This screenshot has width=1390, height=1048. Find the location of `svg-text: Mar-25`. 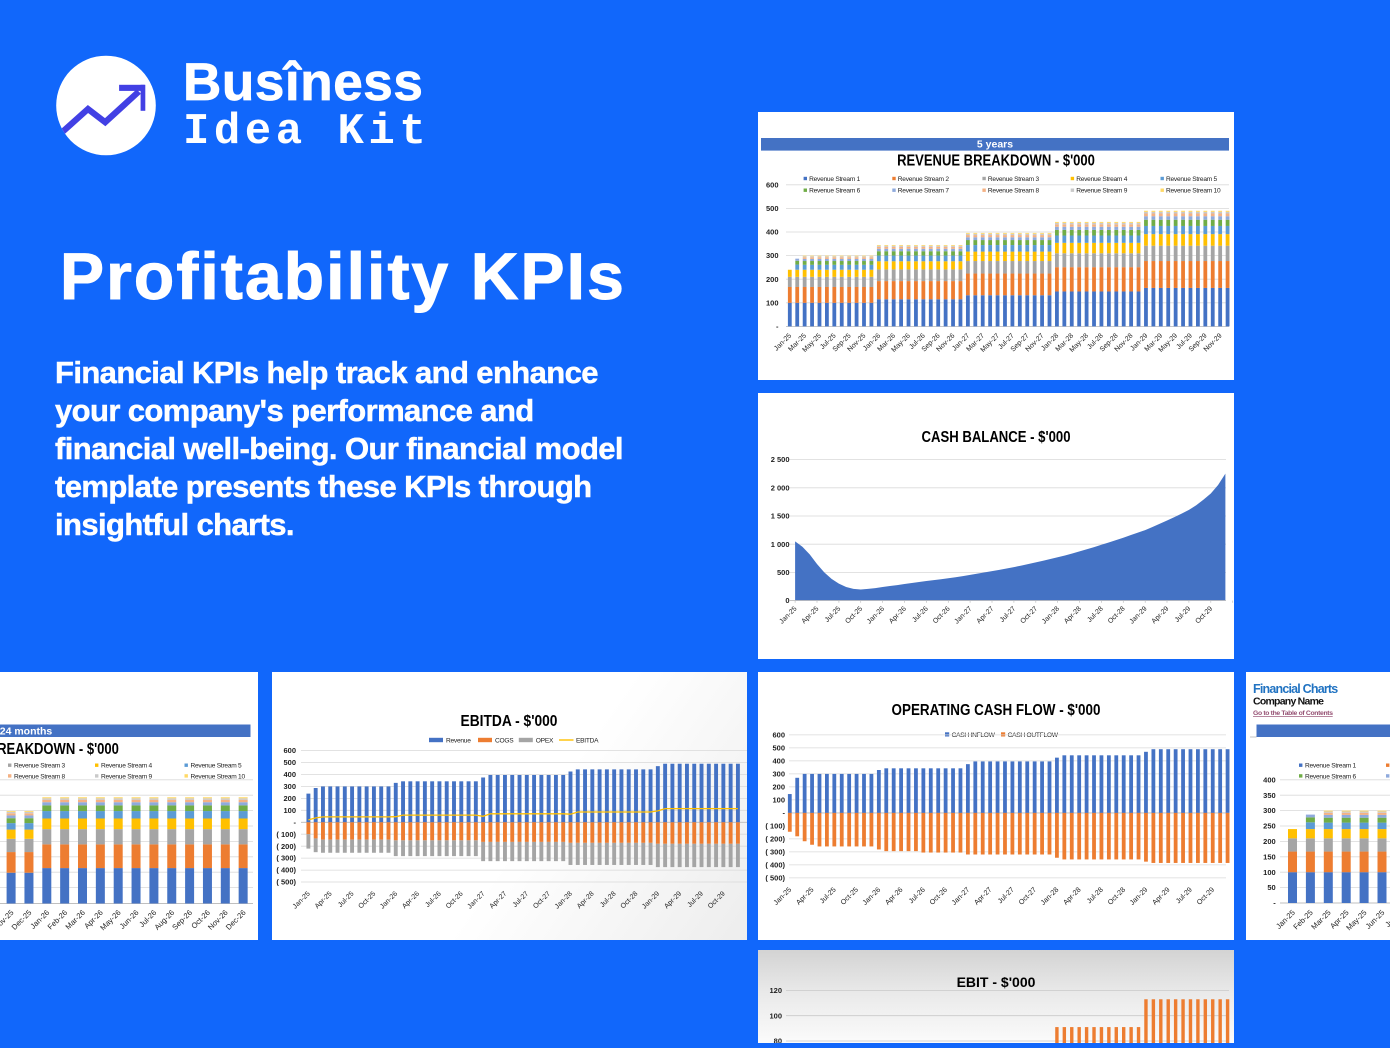

svg-text: Mar-25 is located at coordinates (1320, 919).